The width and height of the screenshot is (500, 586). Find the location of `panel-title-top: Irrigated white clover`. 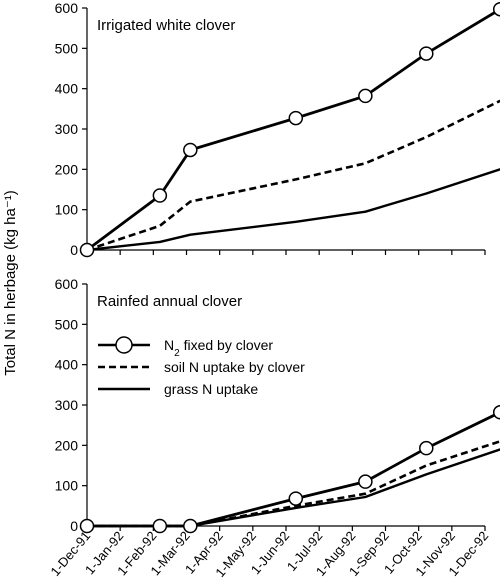

panel-title-top: Irrigated white clover is located at coordinates (166, 25).